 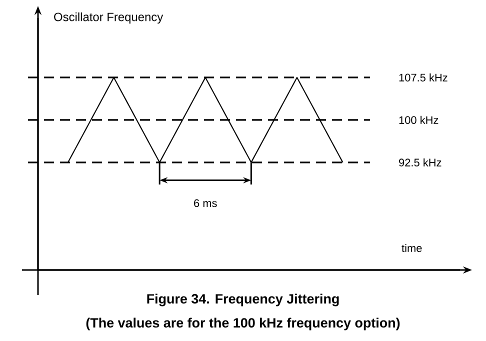 I want to click on text: Figure 34. Frequency Jittering, so click(x=243, y=300).